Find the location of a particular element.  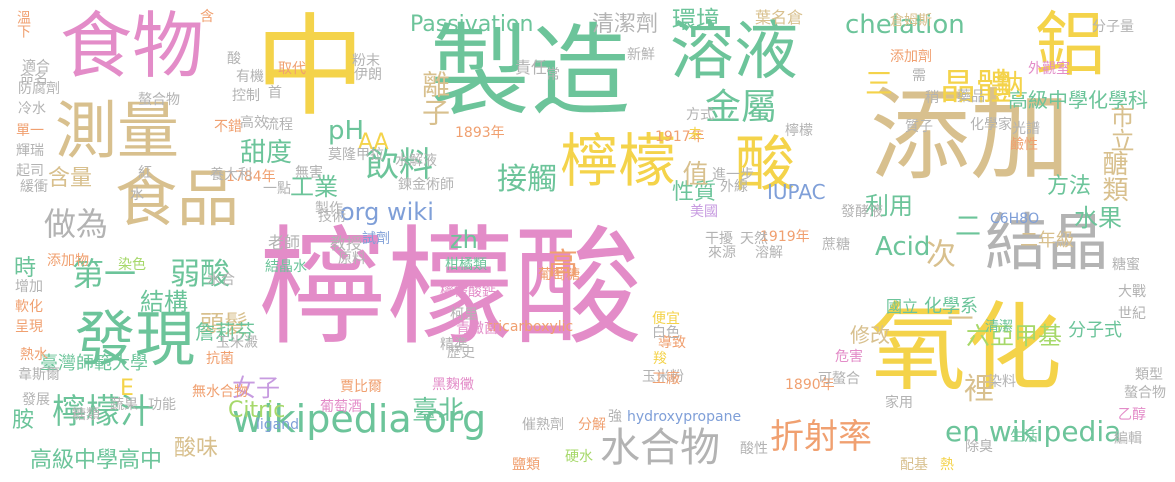

cloud-word: 粉末 is located at coordinates (366, 61).